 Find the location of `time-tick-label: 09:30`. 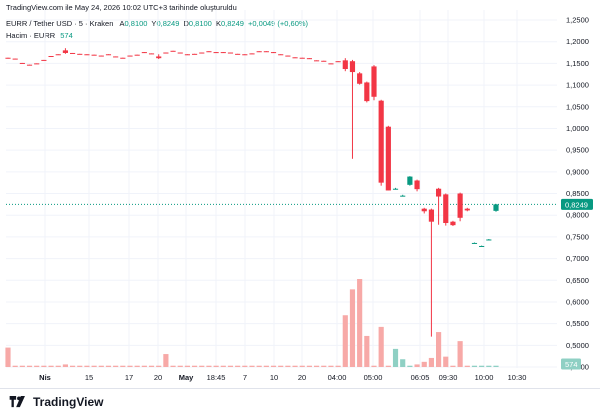

time-tick-label: 09:30 is located at coordinates (448, 377).